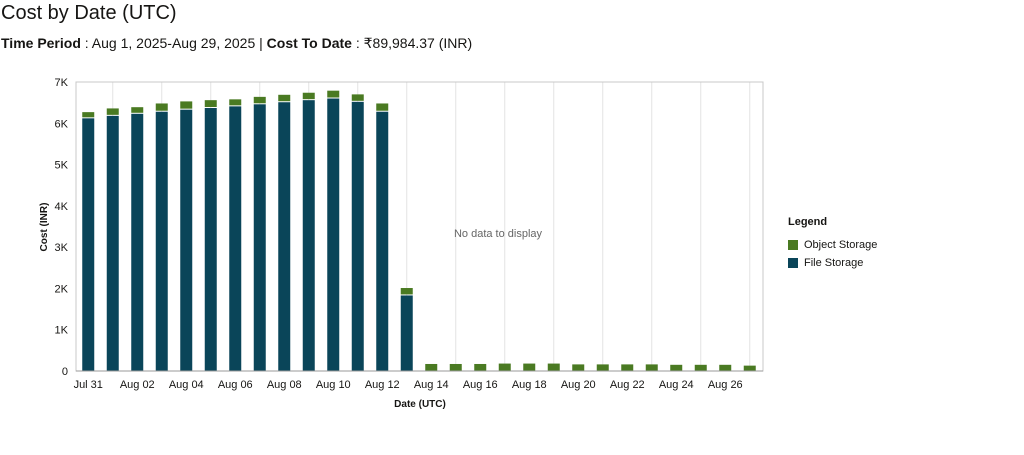  What do you see at coordinates (431, 385) in the screenshot?
I see `x-tick-label: Aug 14` at bounding box center [431, 385].